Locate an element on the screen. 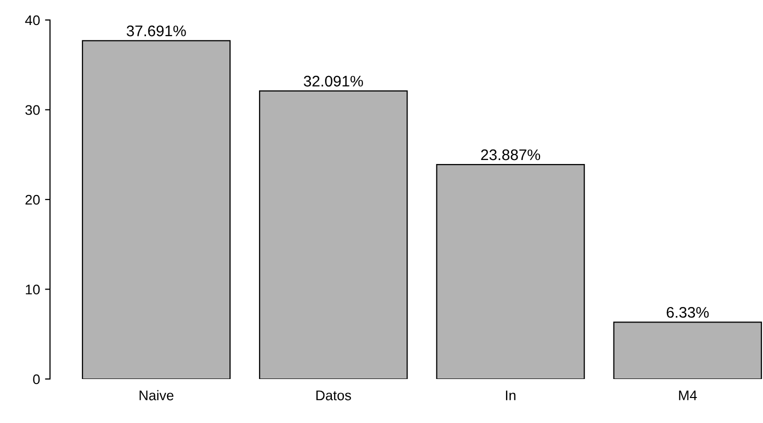 The height and width of the screenshot is (423, 763). x-tick-label: M4 is located at coordinates (688, 395).